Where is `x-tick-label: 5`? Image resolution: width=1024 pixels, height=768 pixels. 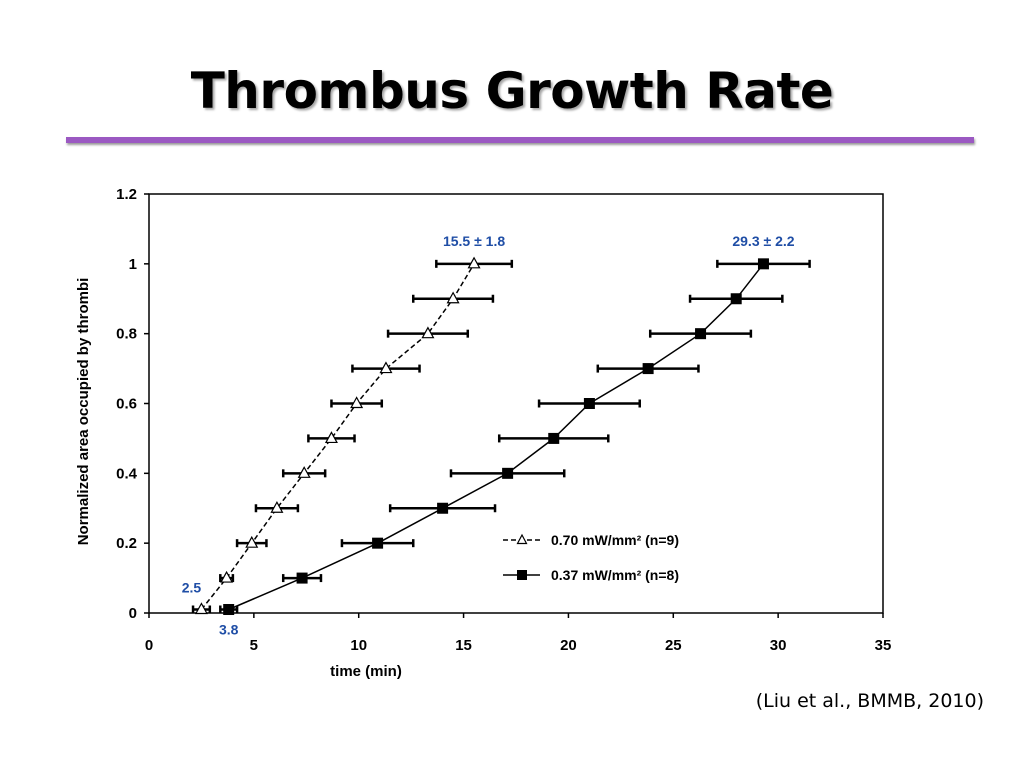
x-tick-label: 5 is located at coordinates (254, 645).